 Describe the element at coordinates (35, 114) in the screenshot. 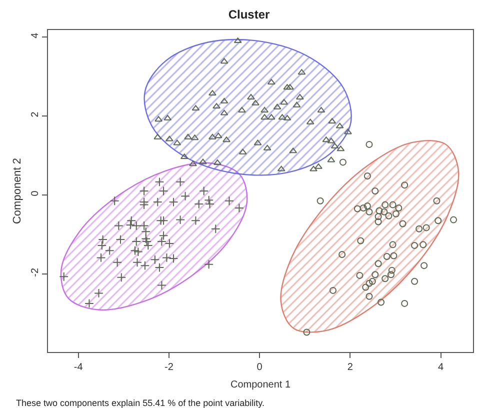

I see `y-tick-label: 2` at that location.